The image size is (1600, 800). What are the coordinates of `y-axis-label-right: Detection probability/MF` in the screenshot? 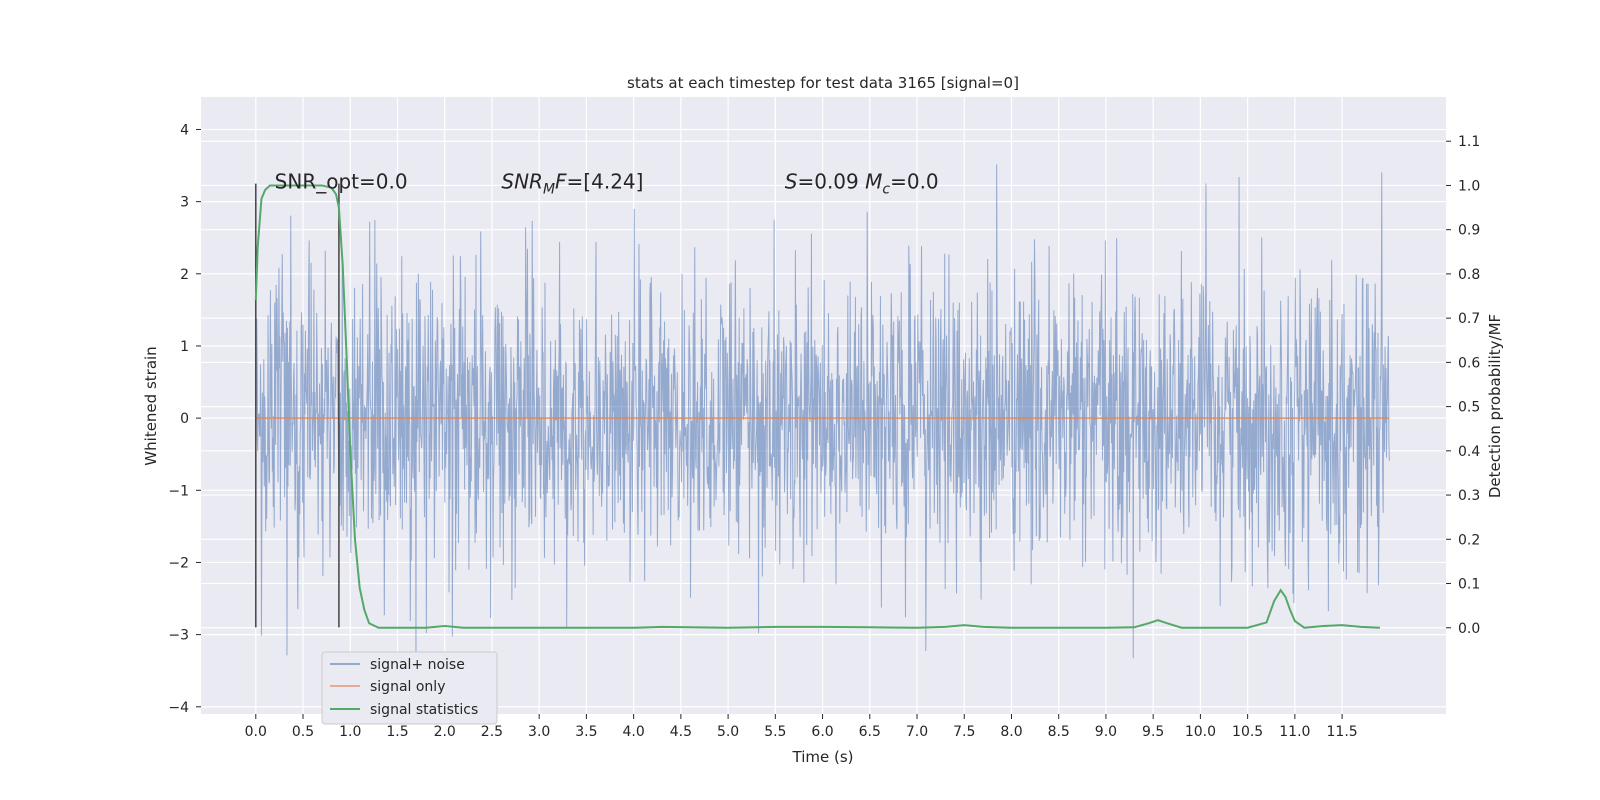 It's located at (1495, 406).